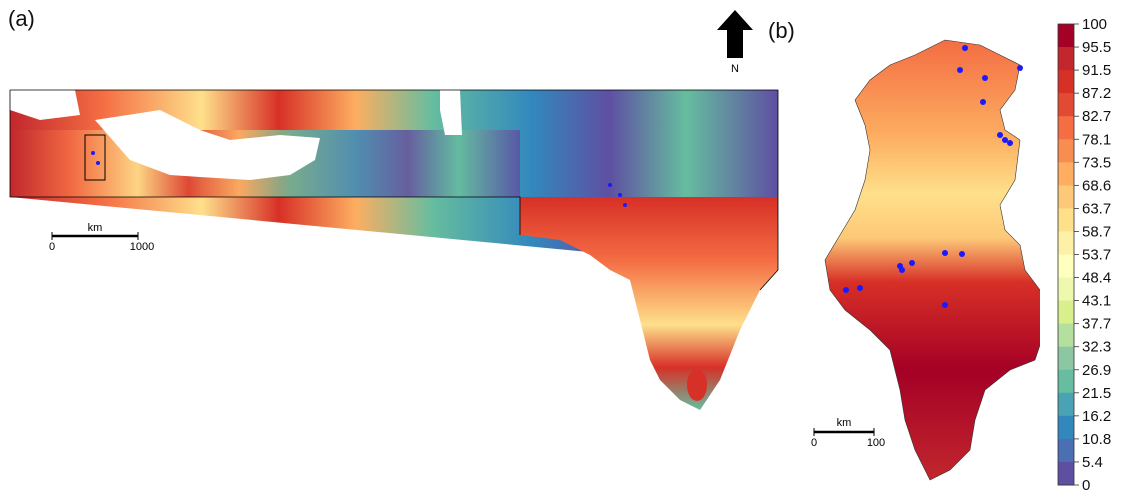 This screenshot has width=1136, height=500. What do you see at coordinates (735, 42) in the screenshot?
I see `north-arrow-icon: N` at bounding box center [735, 42].